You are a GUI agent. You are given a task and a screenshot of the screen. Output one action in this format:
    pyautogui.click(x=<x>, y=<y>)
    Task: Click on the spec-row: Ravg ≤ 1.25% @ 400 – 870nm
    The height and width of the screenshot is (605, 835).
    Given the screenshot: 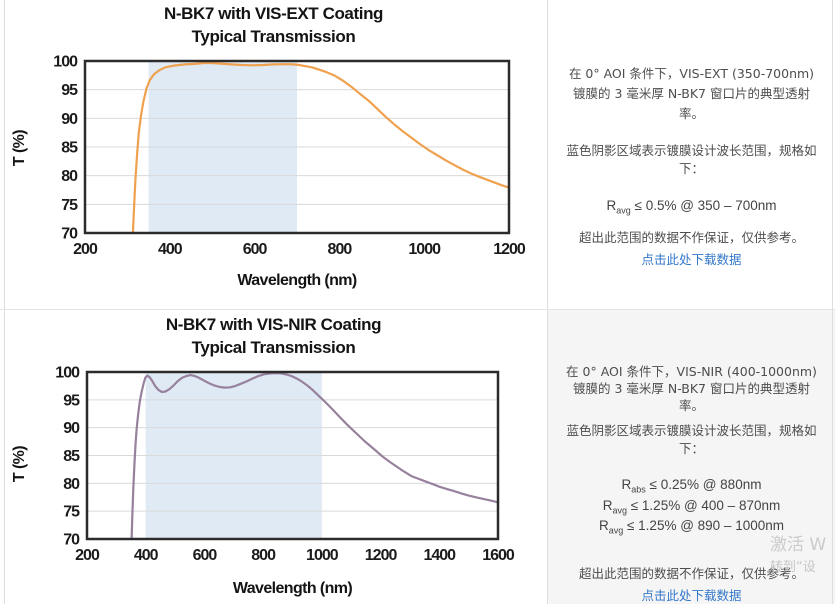 What is the action you would take?
    pyautogui.click(x=691, y=506)
    